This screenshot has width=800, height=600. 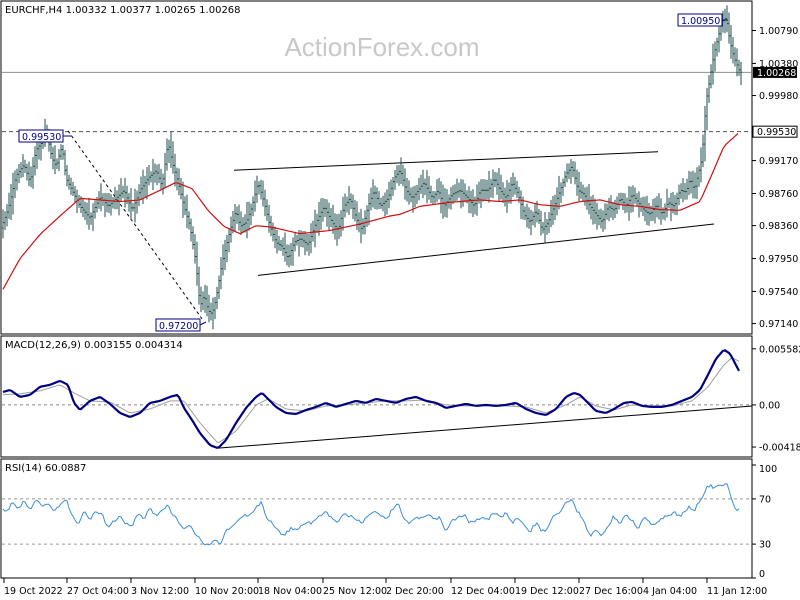 I want to click on x-tick-label: 25 Nov 12:00, so click(x=355, y=591).